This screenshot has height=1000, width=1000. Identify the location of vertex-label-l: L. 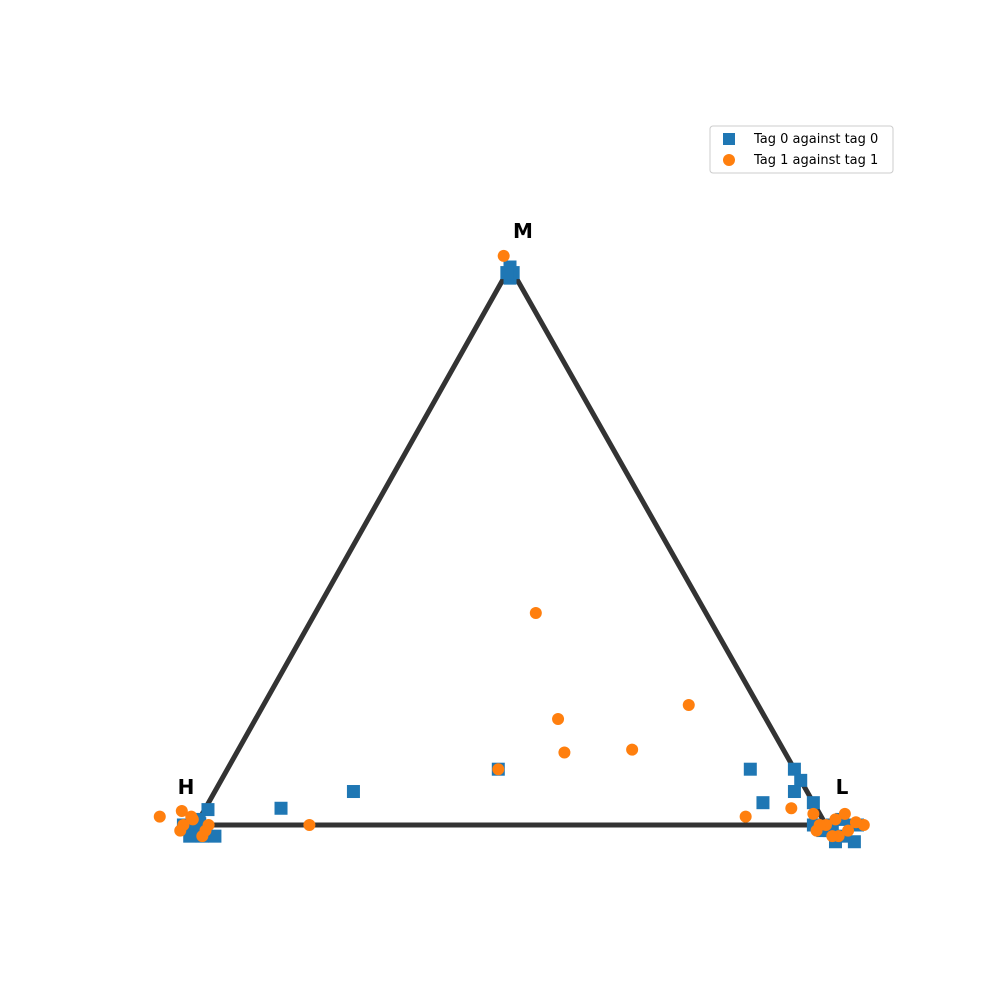
(842, 787).